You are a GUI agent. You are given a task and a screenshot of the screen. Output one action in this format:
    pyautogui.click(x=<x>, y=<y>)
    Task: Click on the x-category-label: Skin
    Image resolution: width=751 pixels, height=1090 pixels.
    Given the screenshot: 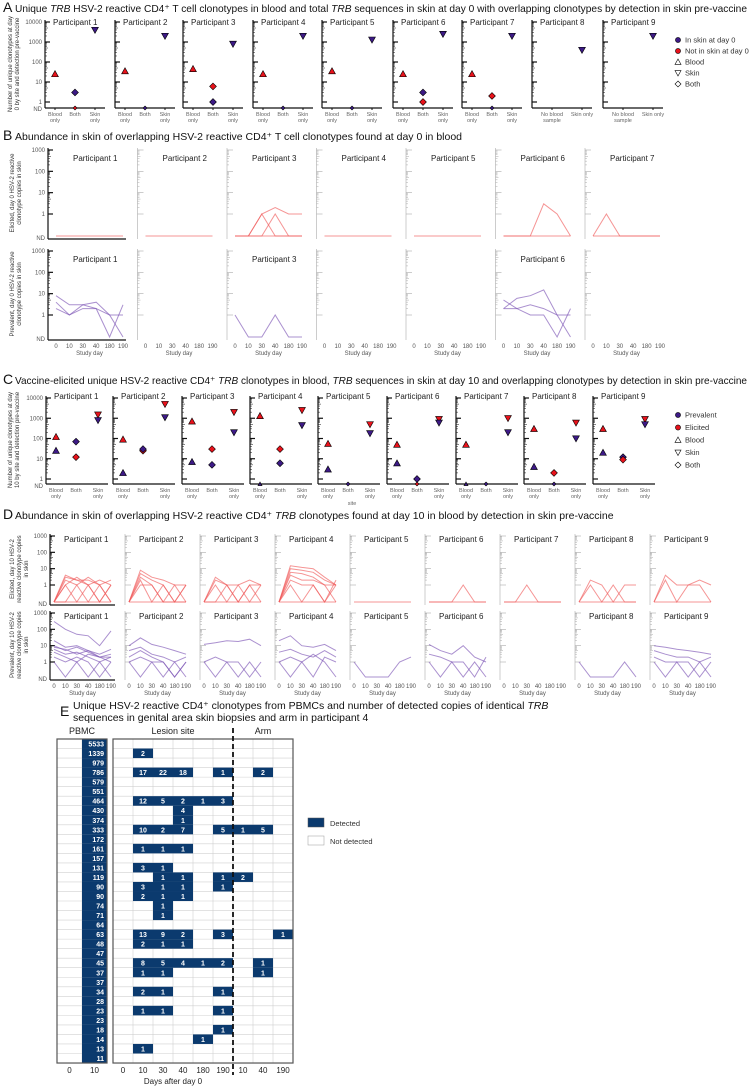 What is the action you would take?
    pyautogui.click(x=508, y=491)
    